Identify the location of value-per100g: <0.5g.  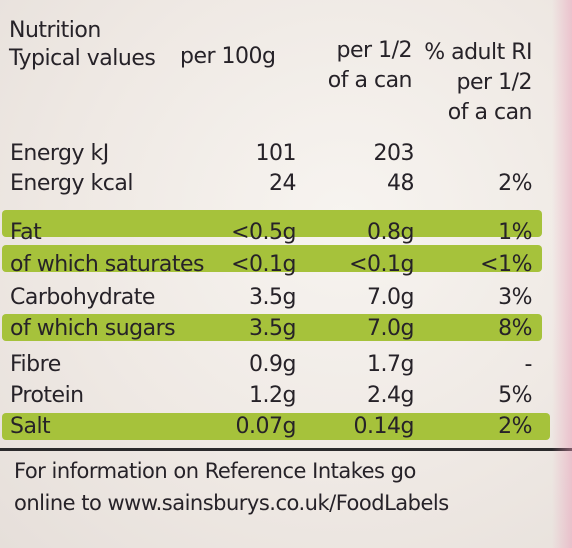
(263, 232).